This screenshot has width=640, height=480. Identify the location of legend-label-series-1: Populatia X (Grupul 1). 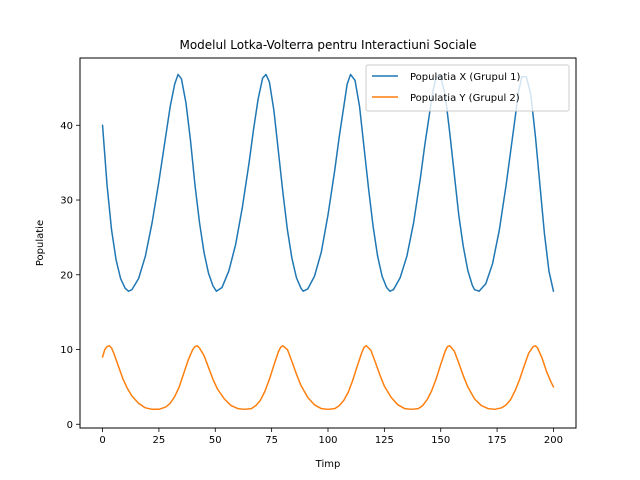
(465, 77).